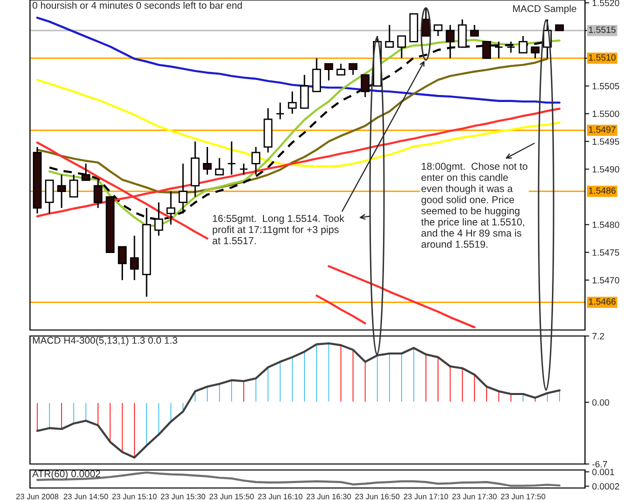 The image size is (625, 500). Describe the element at coordinates (602, 129) in the screenshot. I see `ref-line-label: 1.5497` at that location.